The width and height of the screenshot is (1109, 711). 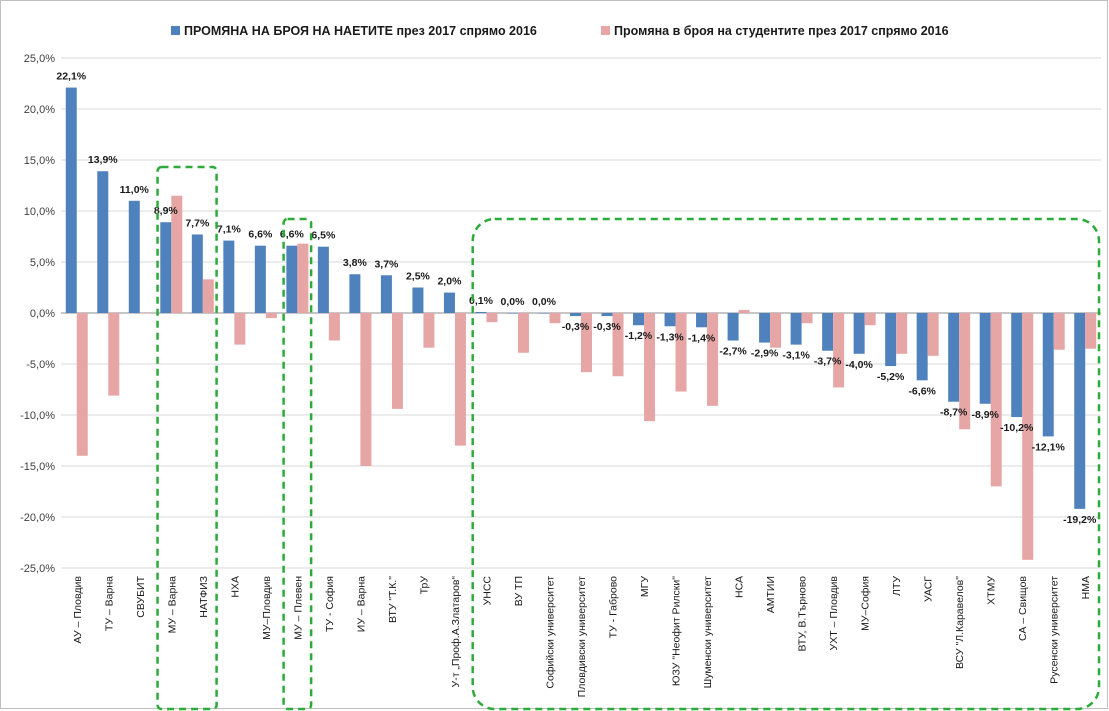 I want to click on data-label-employees: 11,0%, so click(x=135, y=190).